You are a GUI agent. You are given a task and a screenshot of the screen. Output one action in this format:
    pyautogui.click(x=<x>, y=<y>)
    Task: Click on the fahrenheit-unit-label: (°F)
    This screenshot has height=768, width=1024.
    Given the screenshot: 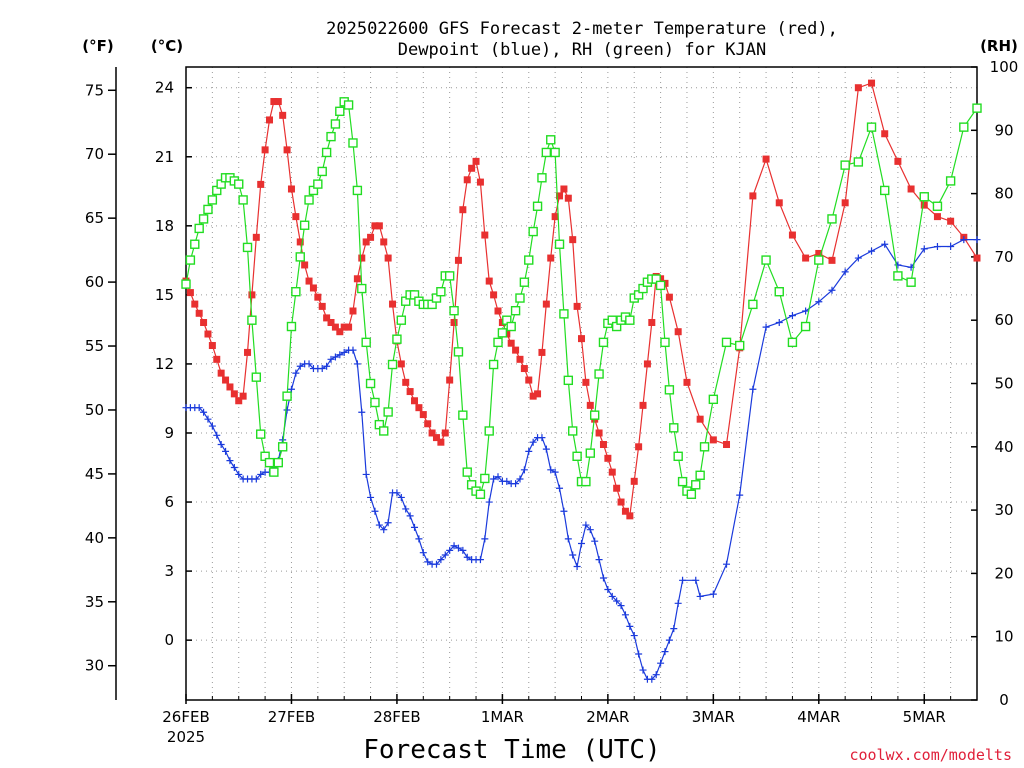 What is the action you would take?
    pyautogui.click(x=97, y=46)
    